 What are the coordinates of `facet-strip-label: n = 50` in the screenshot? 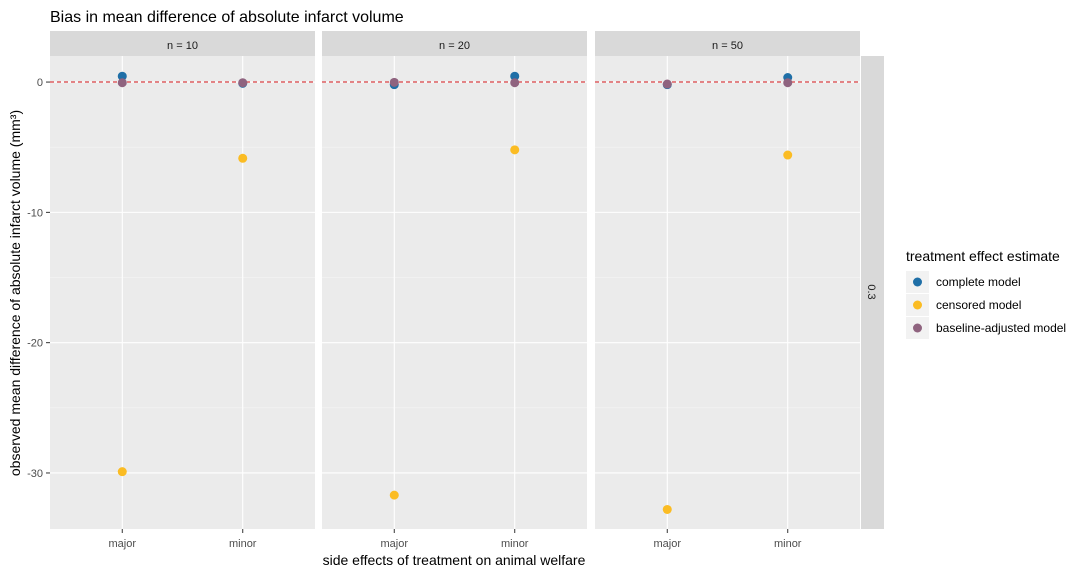 It's located at (727, 46).